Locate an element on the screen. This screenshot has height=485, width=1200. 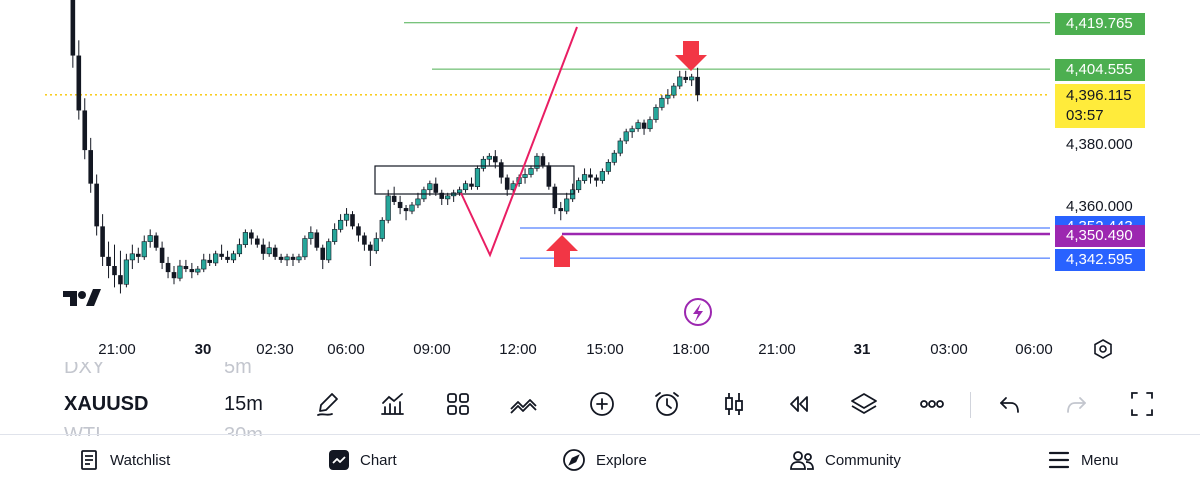
more-icon is located at coordinates (932, 404).